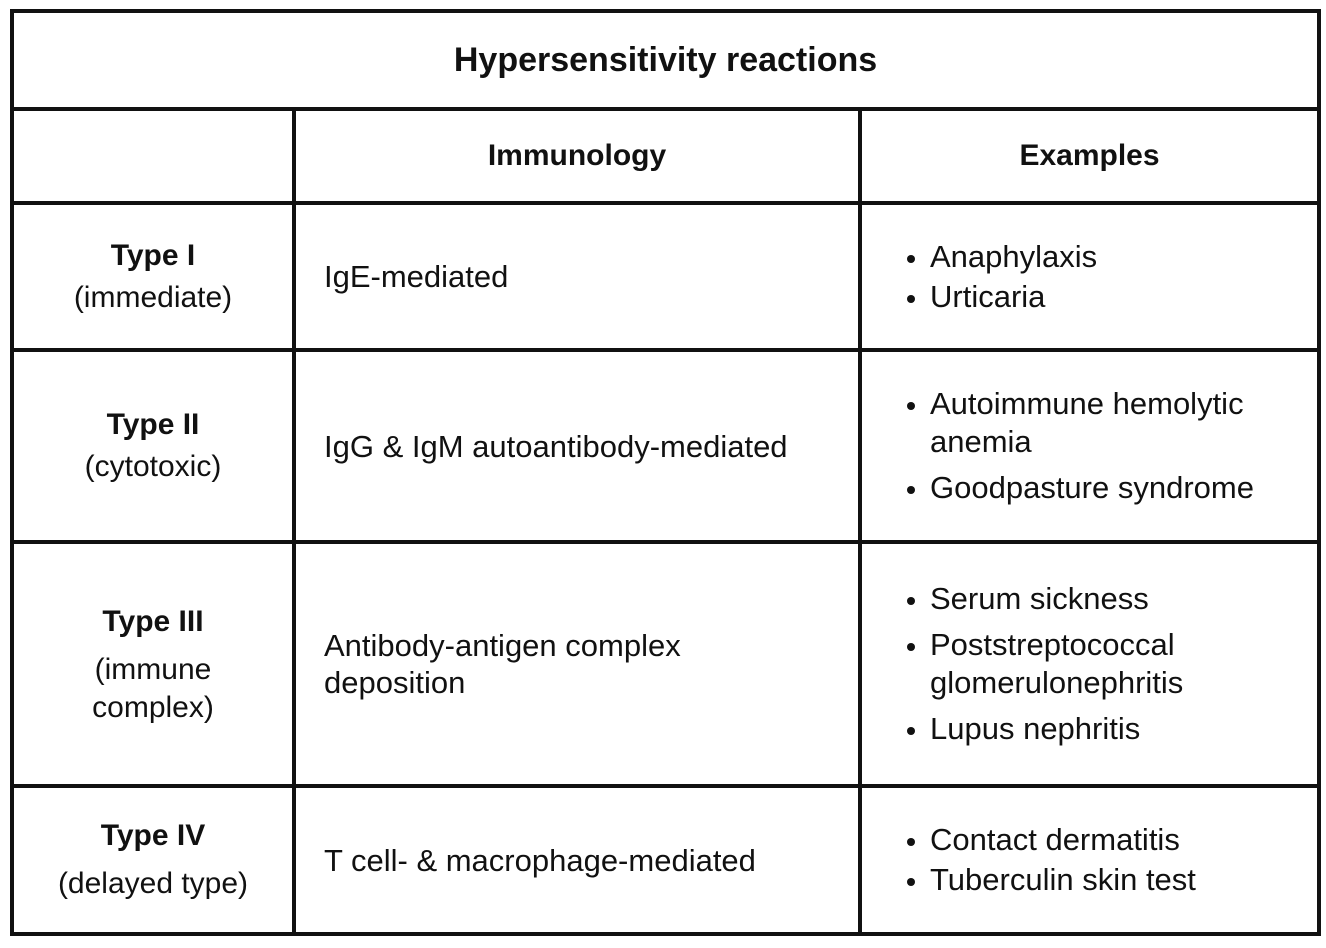 This screenshot has width=1326, height=948. What do you see at coordinates (577, 446) in the screenshot?
I see `immunology-cell: IgG & IgM autoantibody-mediated` at bounding box center [577, 446].